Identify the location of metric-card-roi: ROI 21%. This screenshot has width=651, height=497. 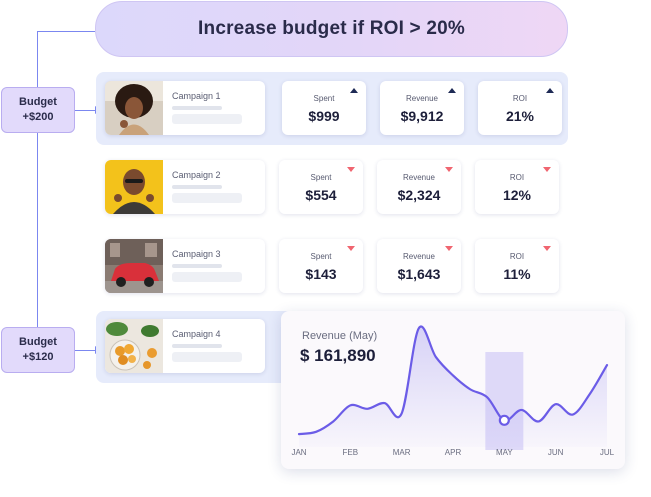
(520, 108).